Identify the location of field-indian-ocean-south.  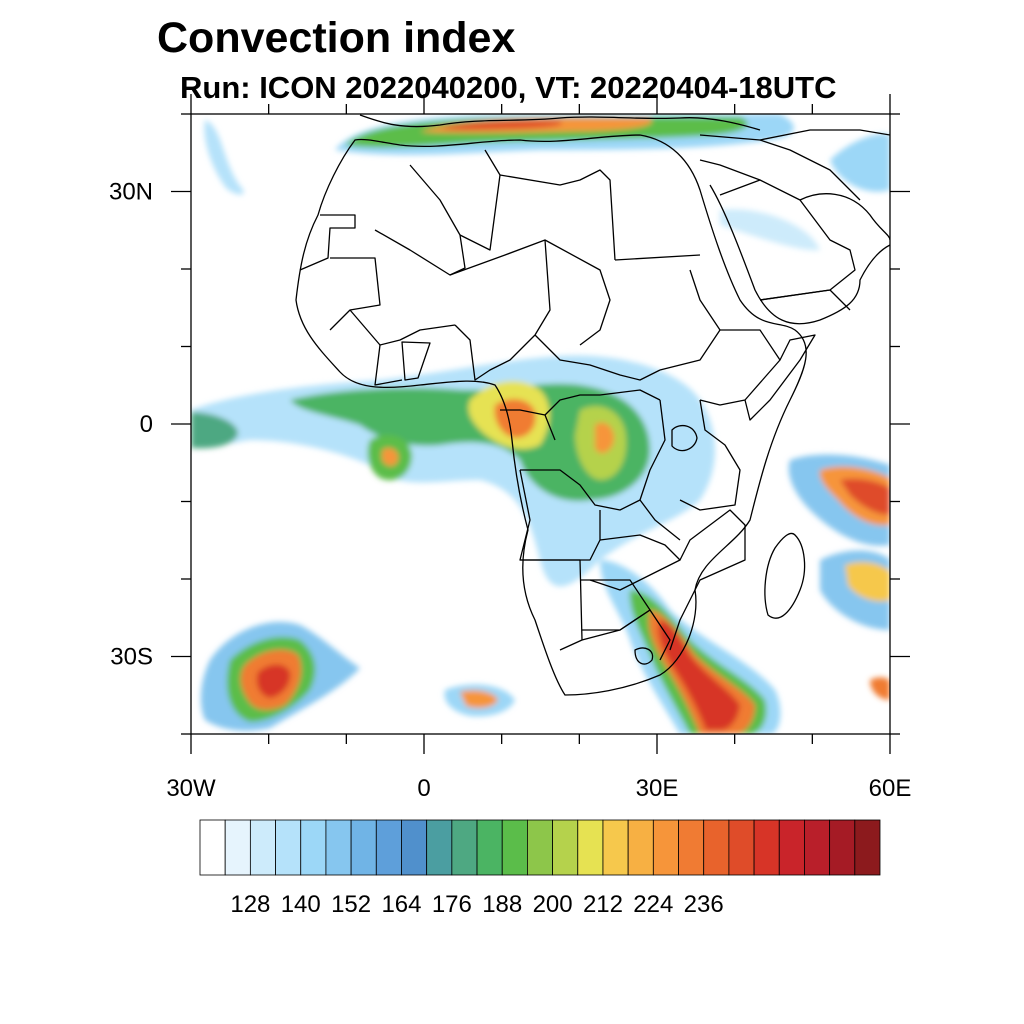
(880, 688).